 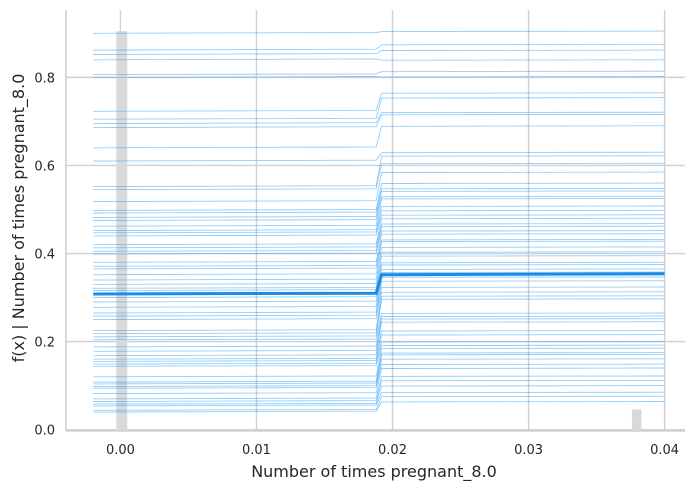 I want to click on y-tick-label: 0.0, so click(x=44, y=431).